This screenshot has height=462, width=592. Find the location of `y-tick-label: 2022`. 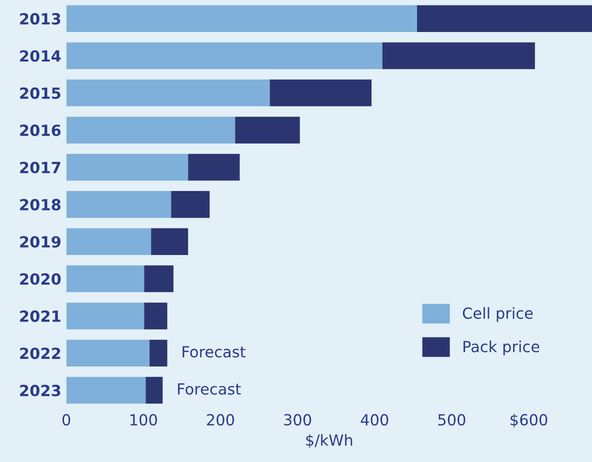

y-tick-label: 2022 is located at coordinates (40, 354).